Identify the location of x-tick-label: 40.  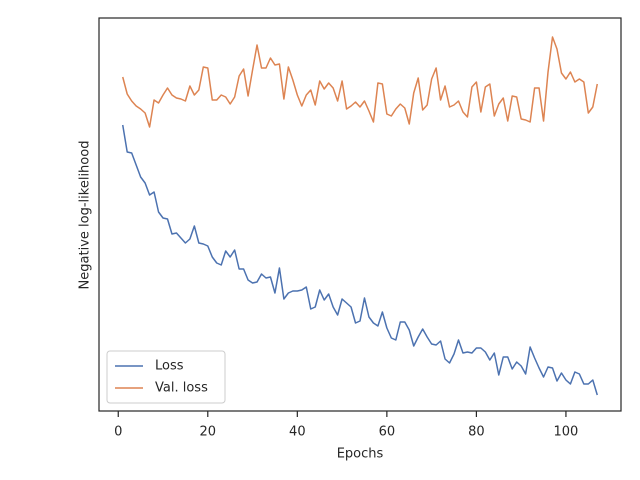
(297, 432).